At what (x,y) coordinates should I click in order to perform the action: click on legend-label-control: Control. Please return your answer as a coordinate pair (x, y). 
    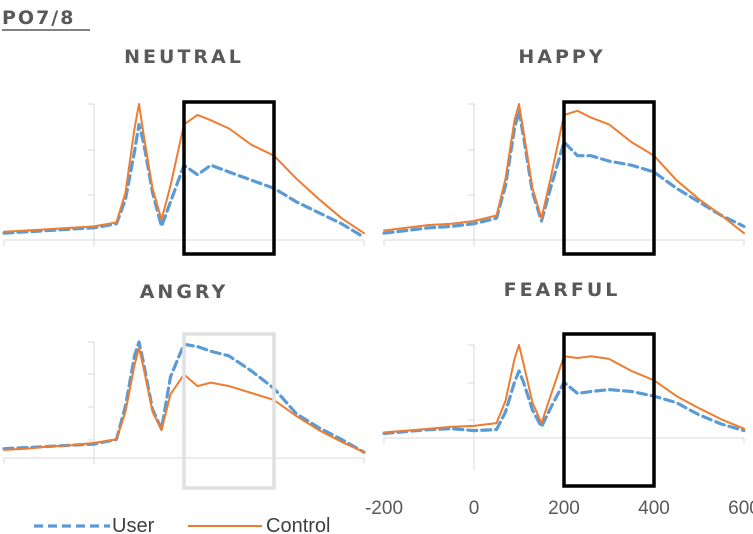
    Looking at the image, I should click on (298, 524).